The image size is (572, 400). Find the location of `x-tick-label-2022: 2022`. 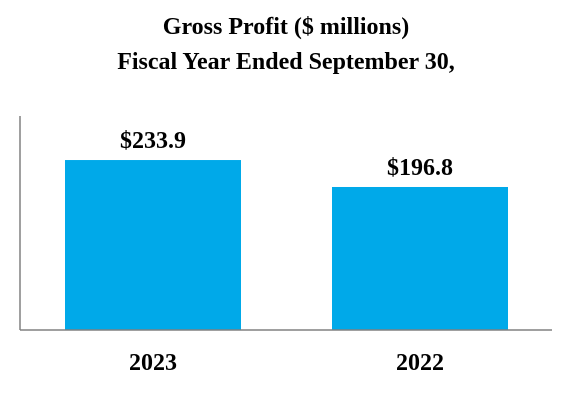

x-tick-label-2022: 2022 is located at coordinates (420, 363).